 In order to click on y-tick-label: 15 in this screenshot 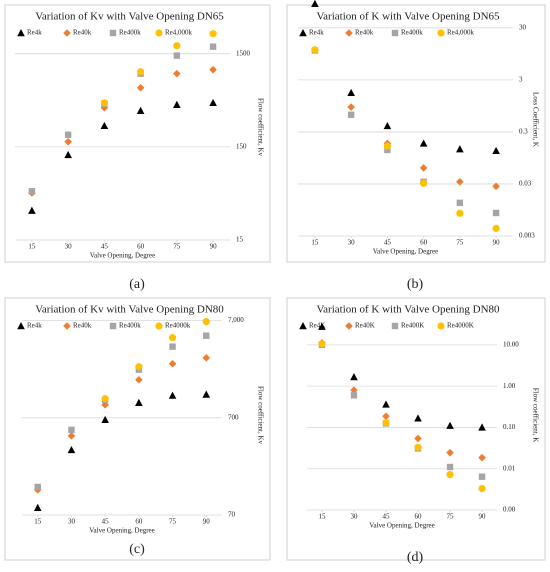, I will do `click(240, 240)`.